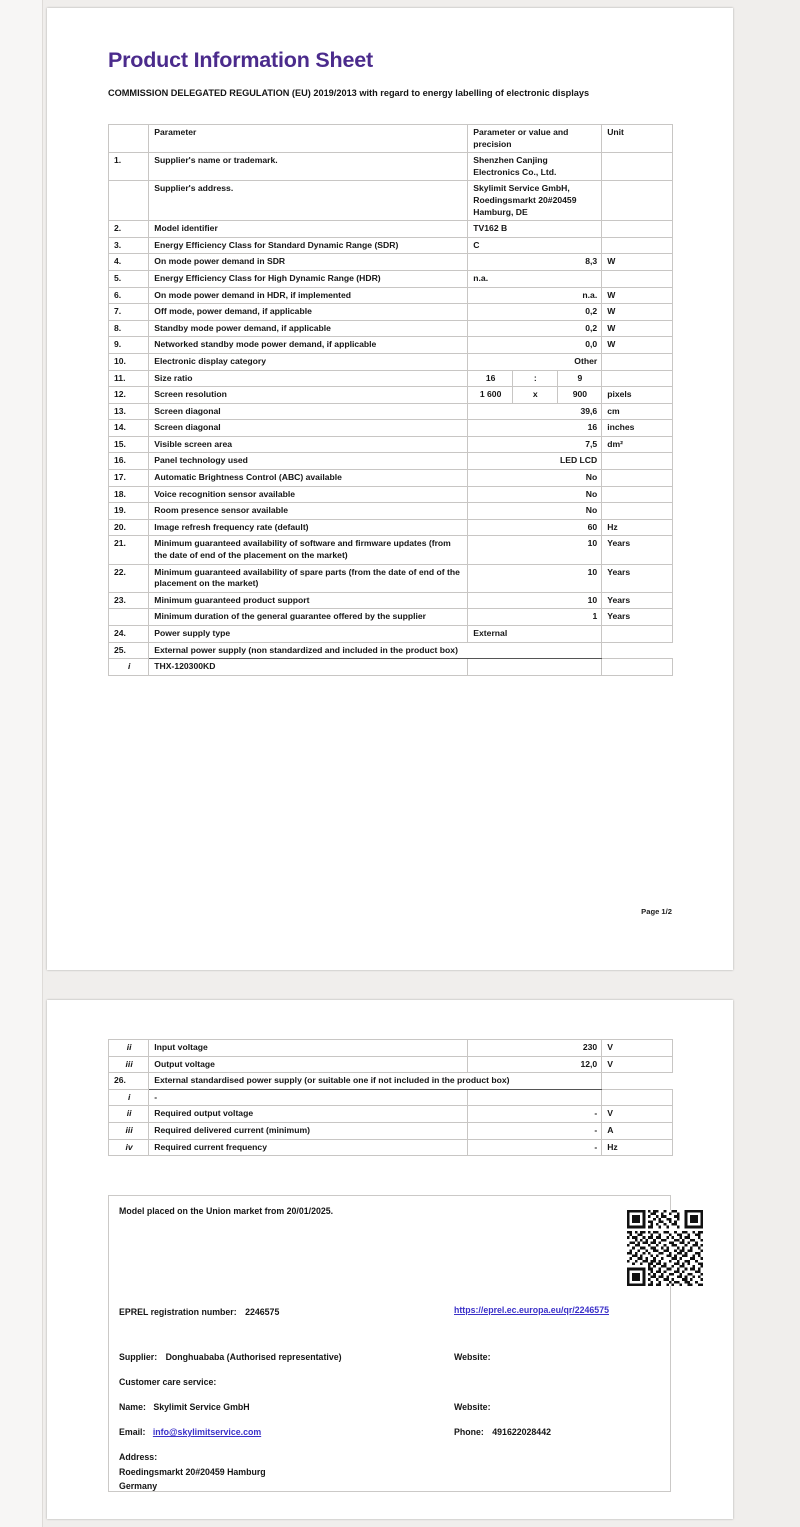  Describe the element at coordinates (637, 444) in the screenshot. I see `row-unit: dm²` at that location.